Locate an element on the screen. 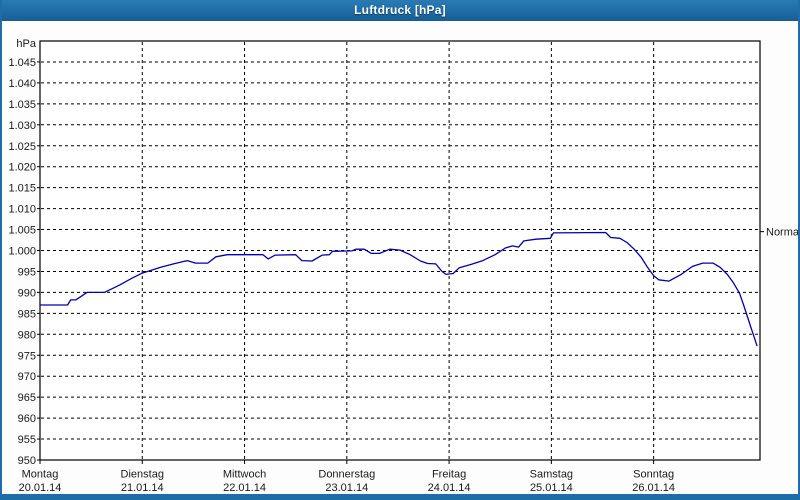  x-tick-date-label: 25.01.14 is located at coordinates (551, 488).